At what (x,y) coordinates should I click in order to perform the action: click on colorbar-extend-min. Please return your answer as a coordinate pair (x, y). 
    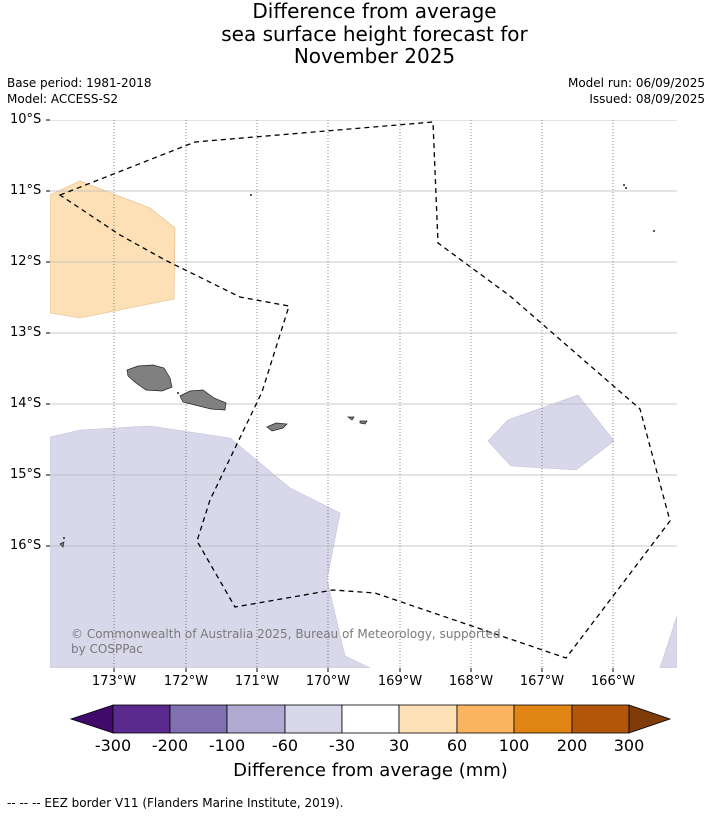
    Looking at the image, I should click on (91, 719).